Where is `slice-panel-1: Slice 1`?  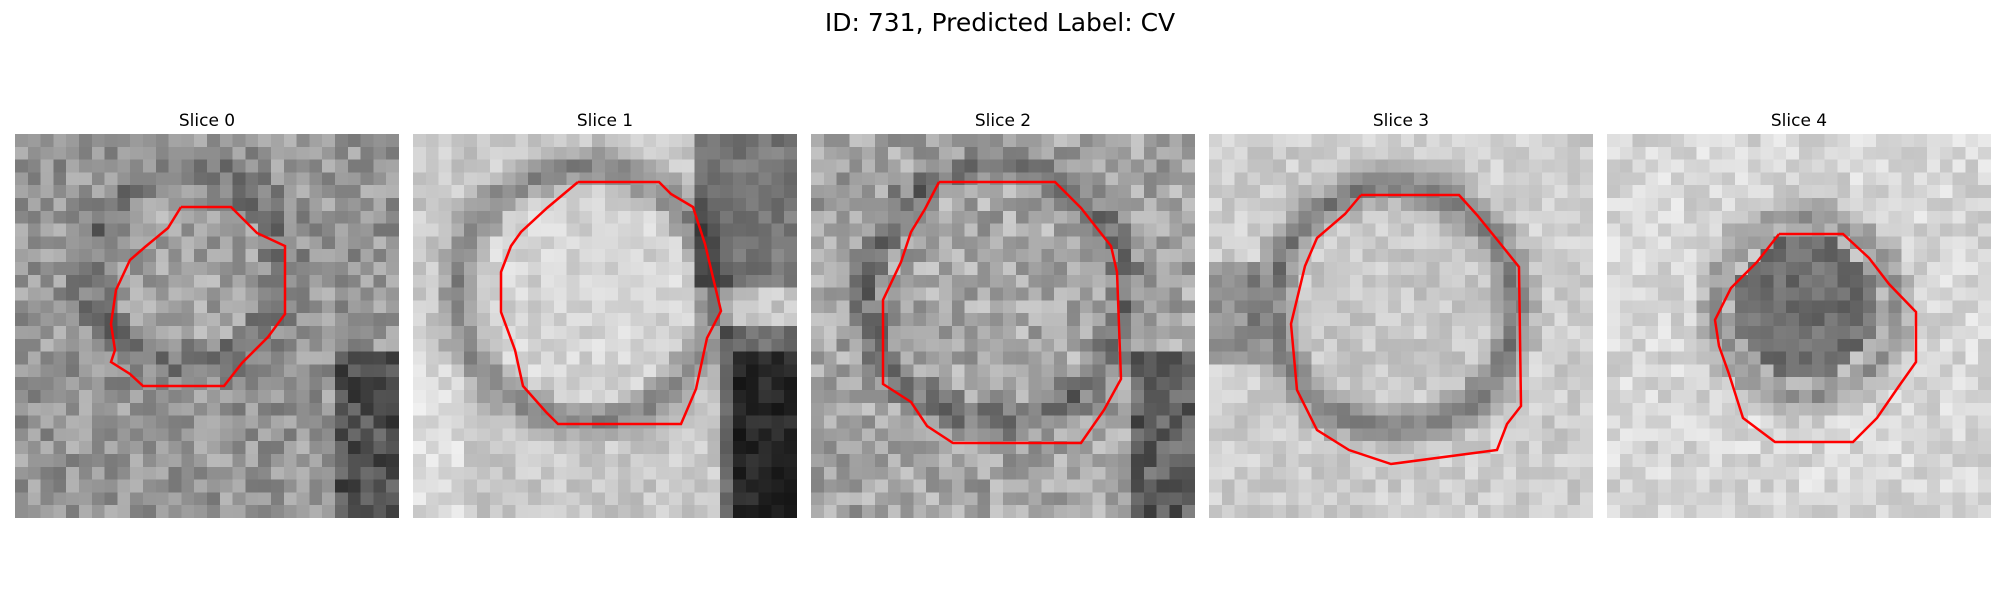
slice-panel-1: Slice 1 is located at coordinates (605, 313).